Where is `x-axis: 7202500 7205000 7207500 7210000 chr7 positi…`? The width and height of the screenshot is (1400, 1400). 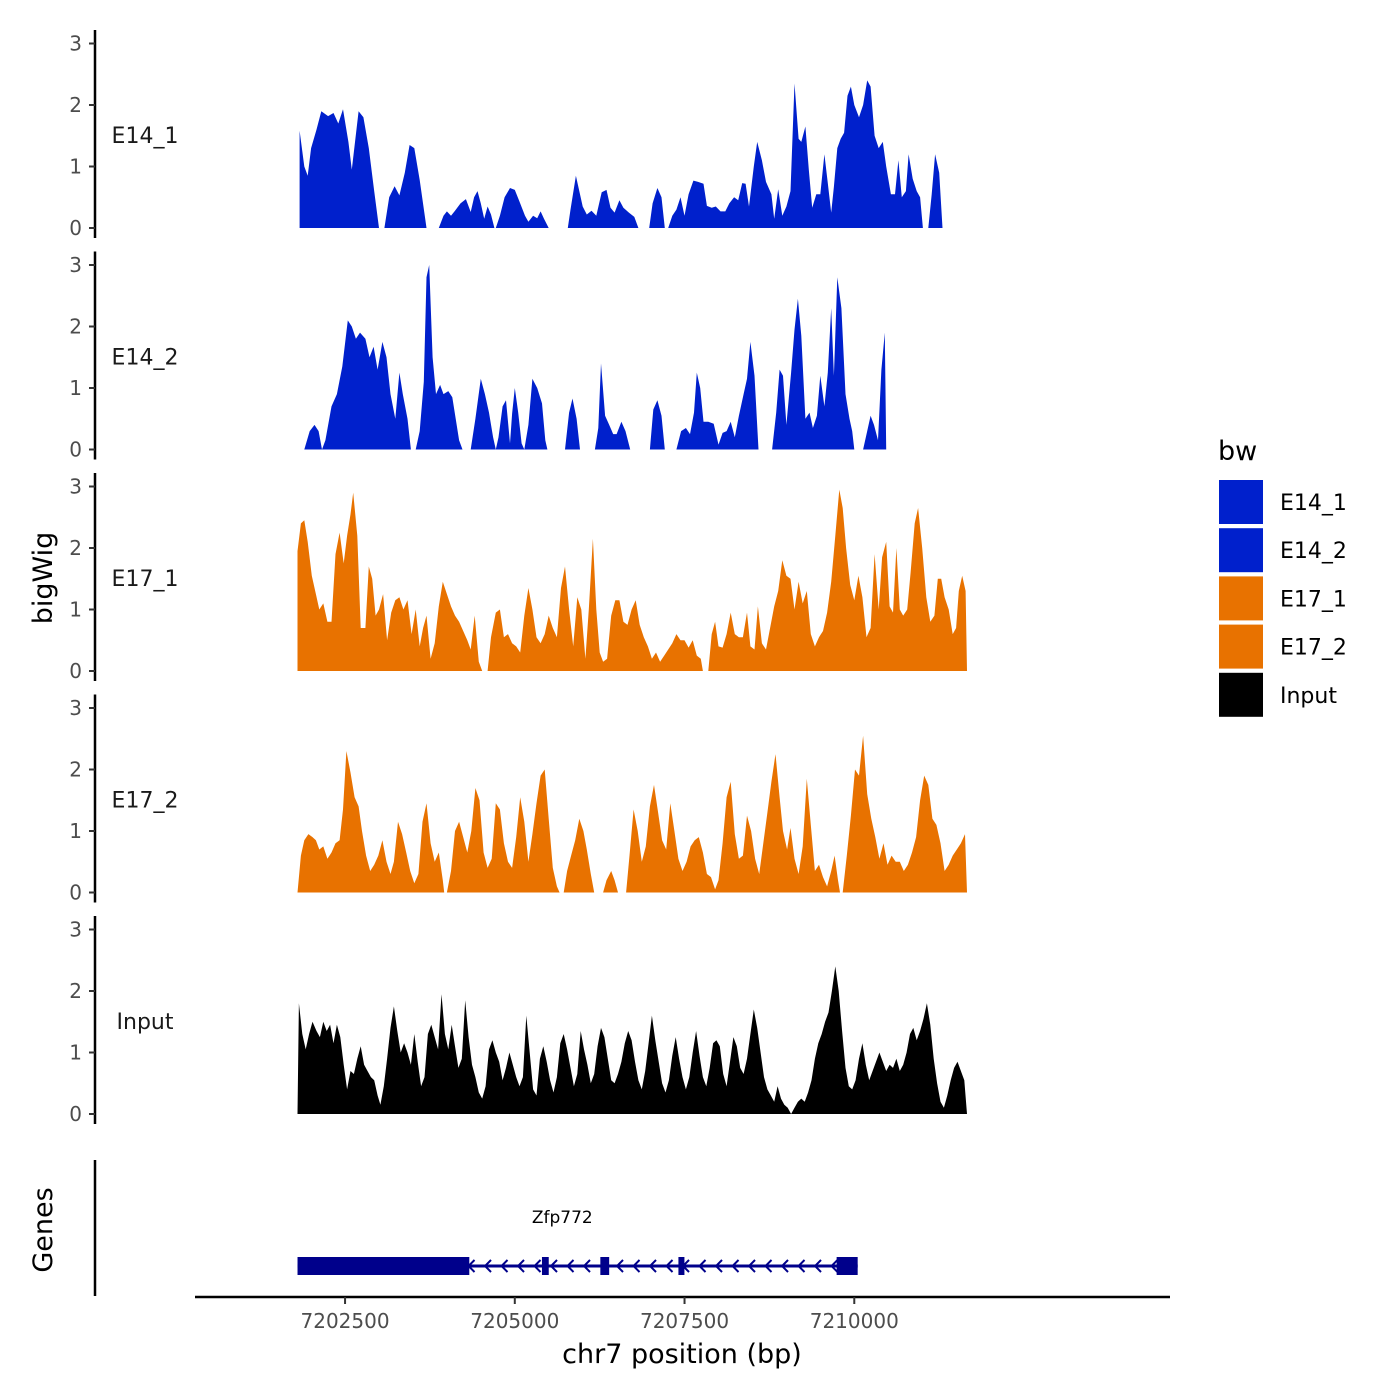
x-axis: 7202500 7205000 7207500 7210000 chr7 positi… is located at coordinates (682, 1332).